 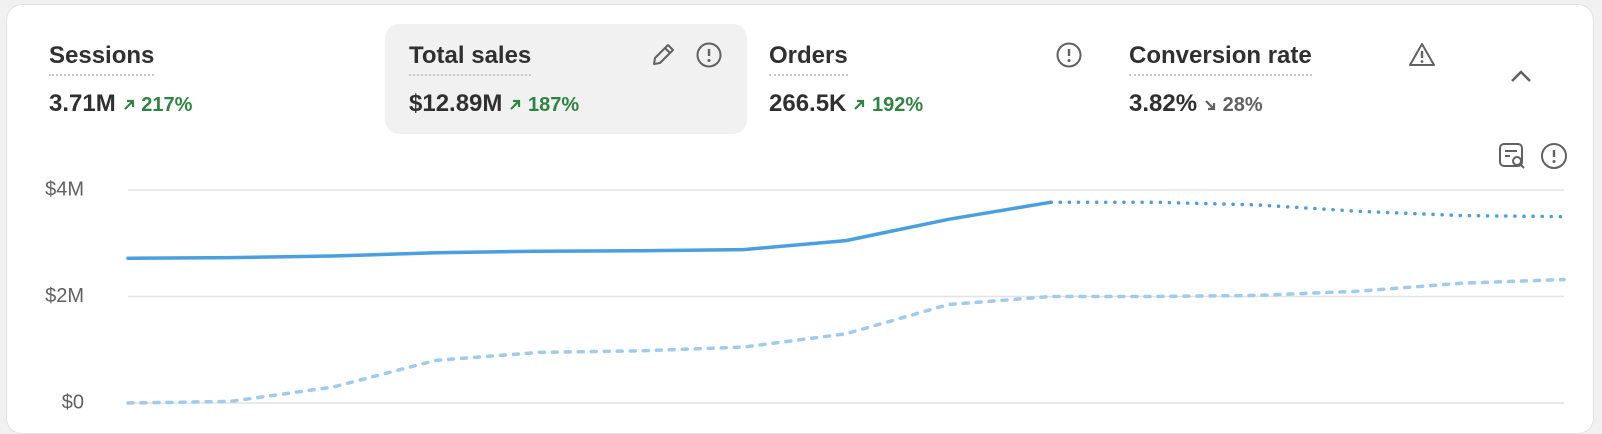 What do you see at coordinates (1422, 55) in the screenshot?
I see `warning-icon` at bounding box center [1422, 55].